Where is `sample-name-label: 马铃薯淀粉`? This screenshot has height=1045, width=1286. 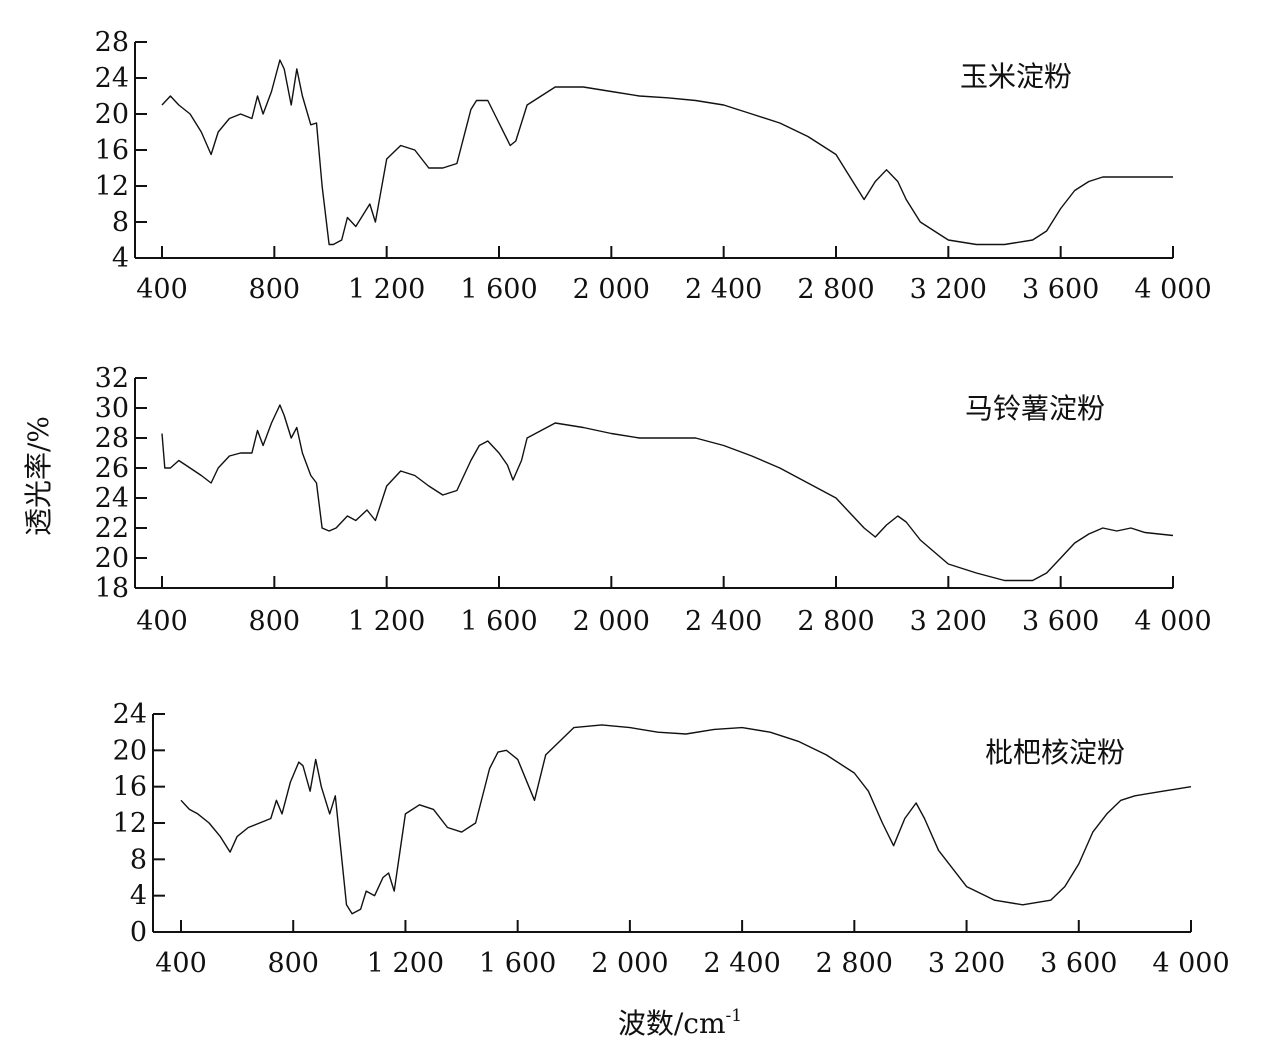 sample-name-label: 马铃薯淀粉 is located at coordinates (1035, 408).